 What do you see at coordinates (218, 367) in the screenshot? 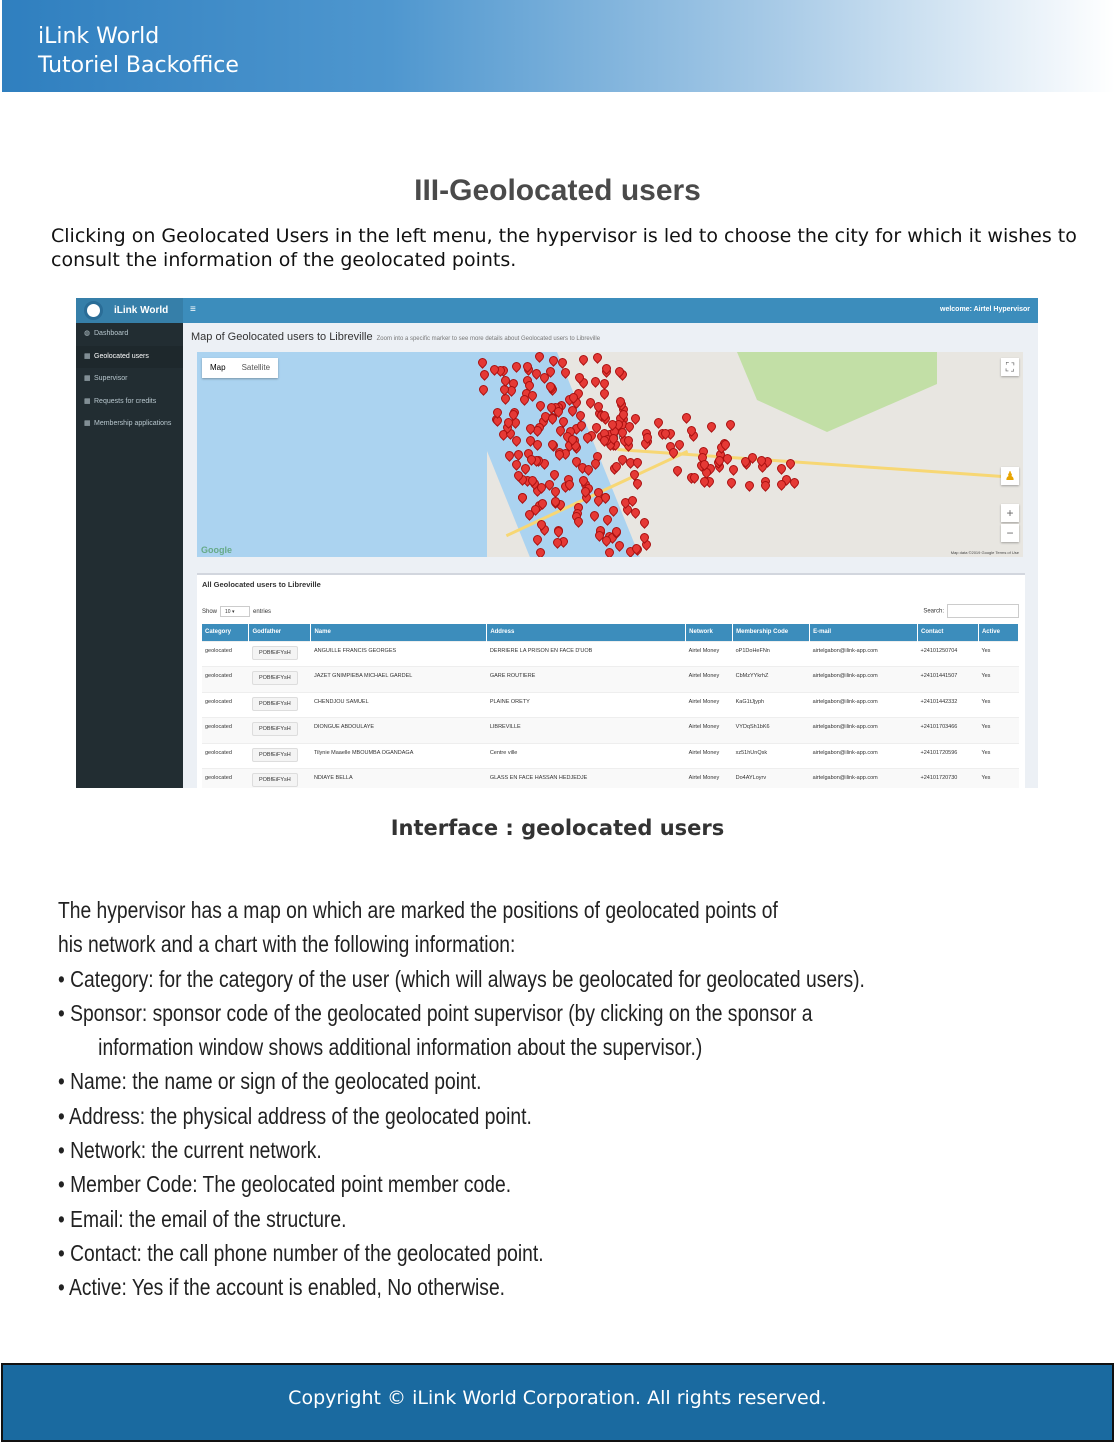
I see `map-type-map: Map` at bounding box center [218, 367].